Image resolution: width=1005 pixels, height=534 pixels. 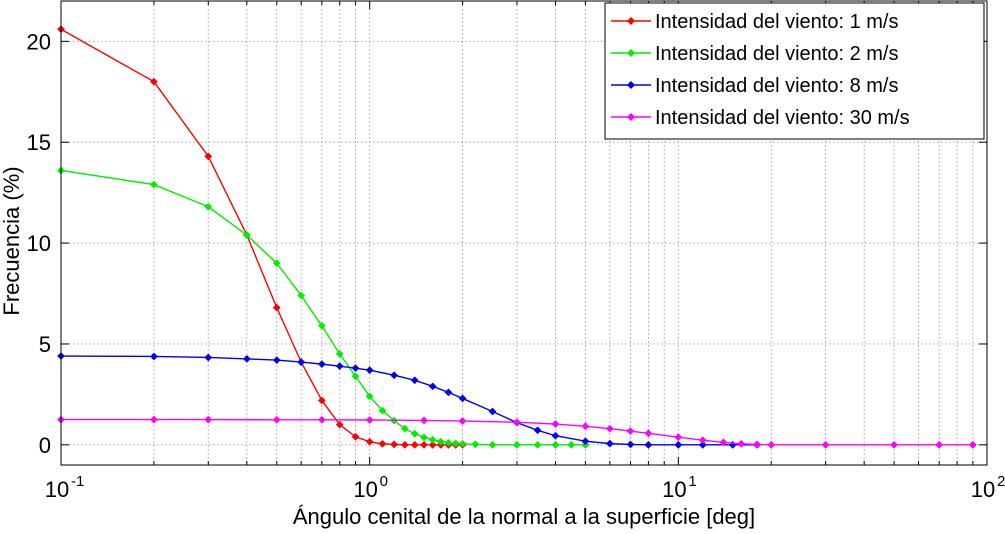 What do you see at coordinates (45, 344) in the screenshot?
I see `y-tick-label: 5` at bounding box center [45, 344].